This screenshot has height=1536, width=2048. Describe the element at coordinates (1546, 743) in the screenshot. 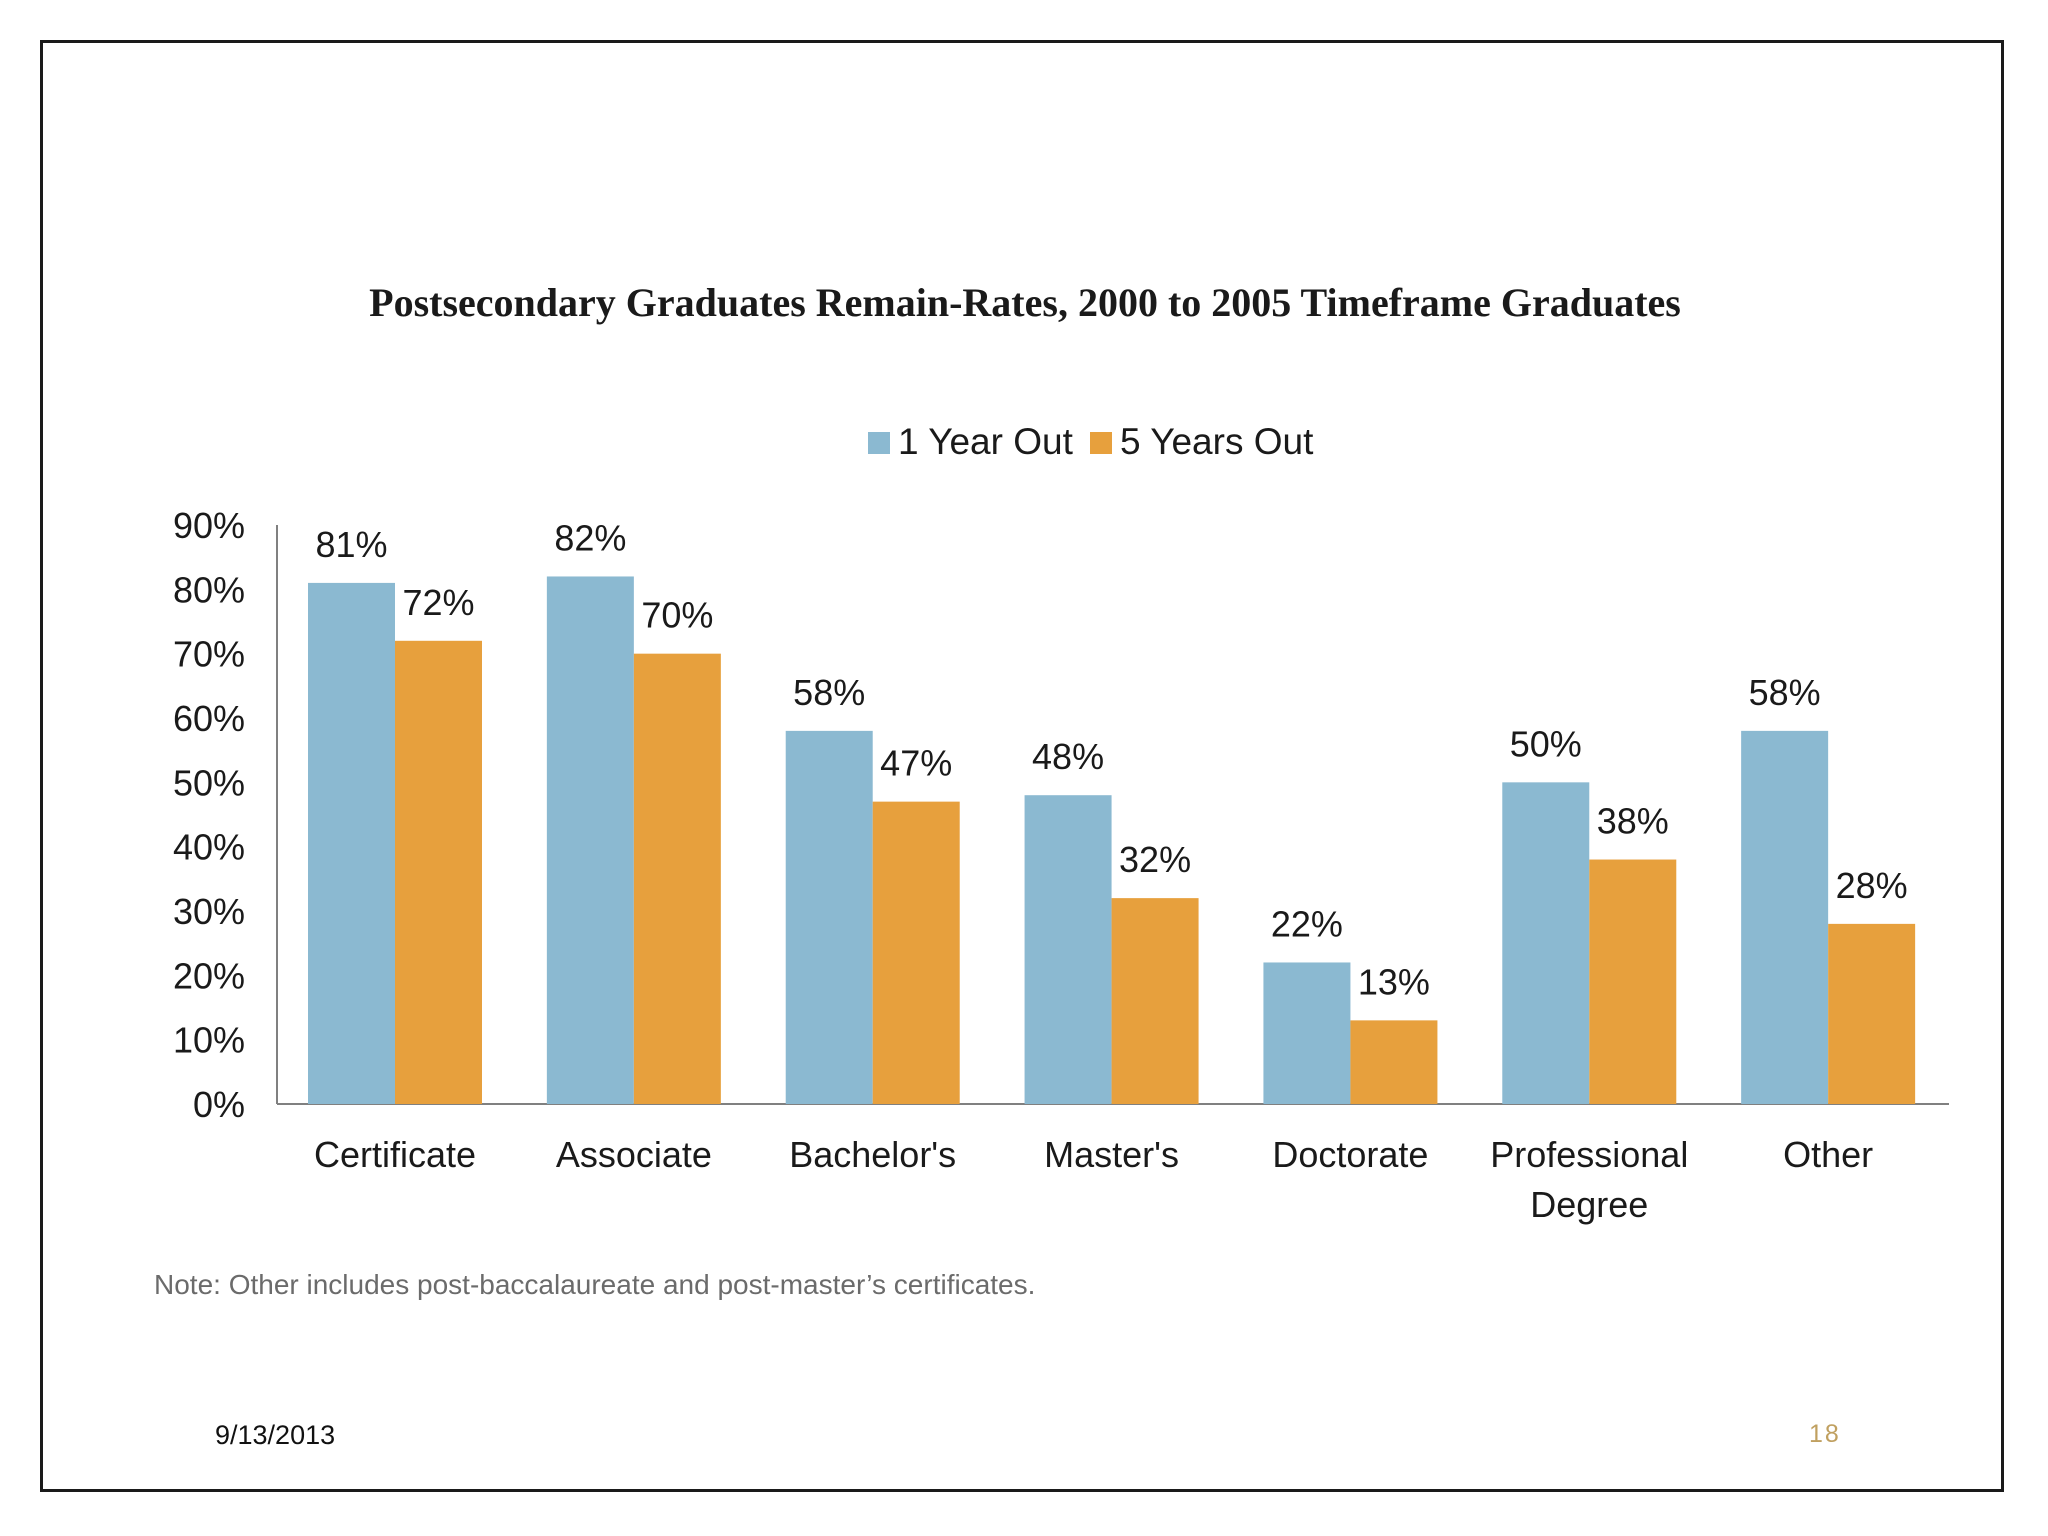

I see `data-label: 50%` at that location.